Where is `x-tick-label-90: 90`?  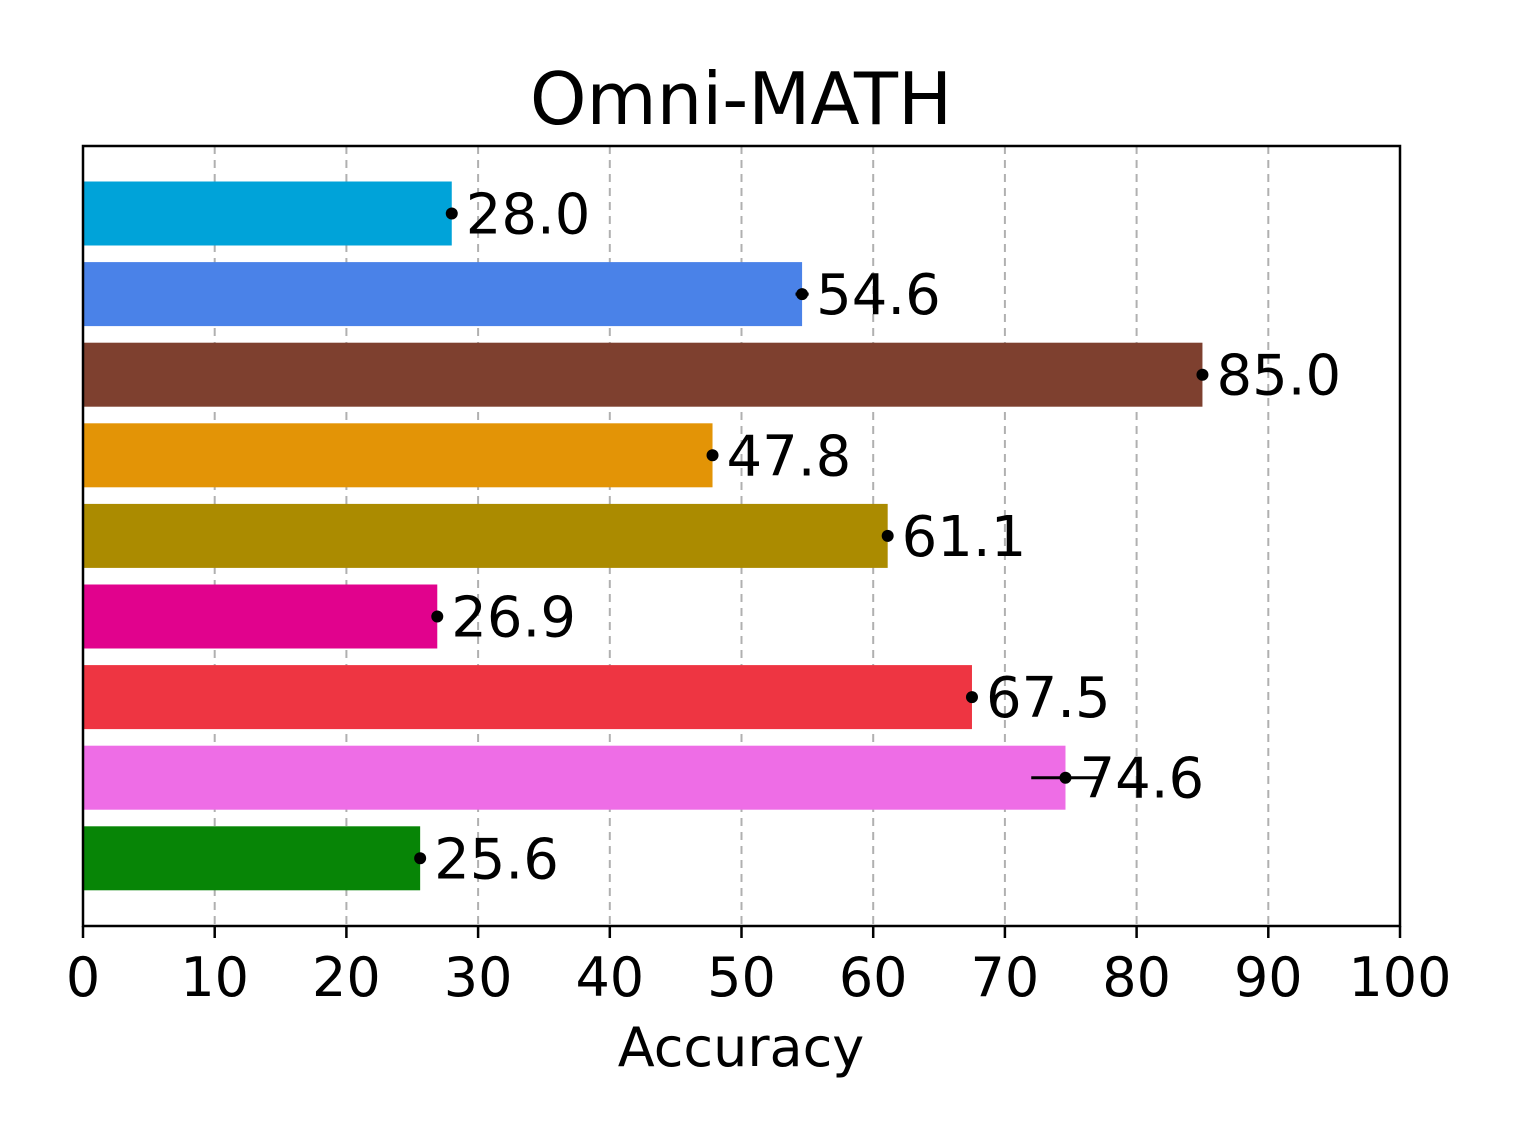
x-tick-label-90: 90 is located at coordinates (1268, 977).